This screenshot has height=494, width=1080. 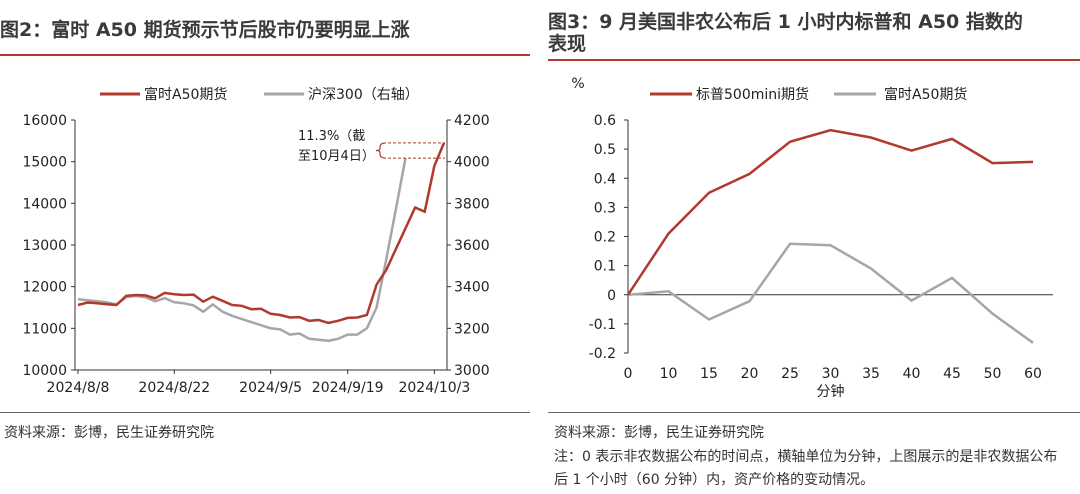 What do you see at coordinates (44, 329) in the screenshot?
I see `left-y-tick-label: 11000` at bounding box center [44, 329].